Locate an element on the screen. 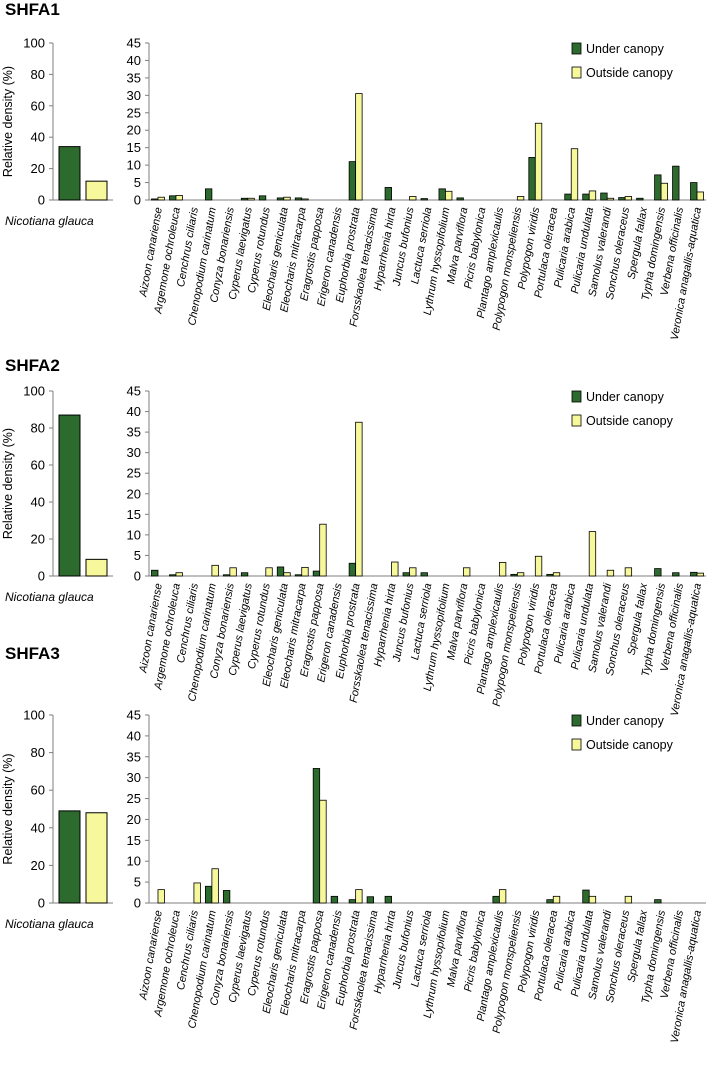  main-y-tick-label: 30 is located at coordinates (134, 95).